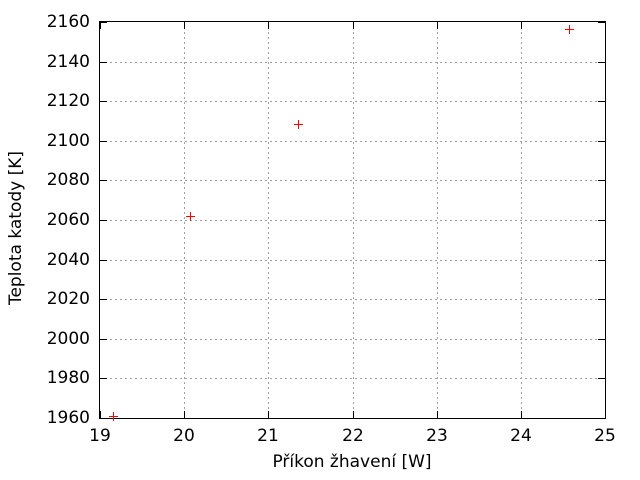 The image size is (640, 480). I want to click on x-tick-label: 21, so click(268, 436).